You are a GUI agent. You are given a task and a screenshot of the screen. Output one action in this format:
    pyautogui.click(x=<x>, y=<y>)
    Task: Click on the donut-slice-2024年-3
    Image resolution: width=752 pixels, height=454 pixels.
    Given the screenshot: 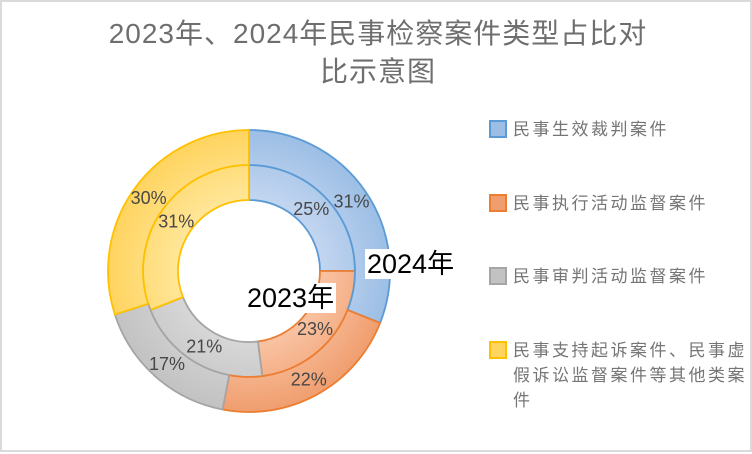 What is the action you would take?
    pyautogui.click(x=178, y=222)
    